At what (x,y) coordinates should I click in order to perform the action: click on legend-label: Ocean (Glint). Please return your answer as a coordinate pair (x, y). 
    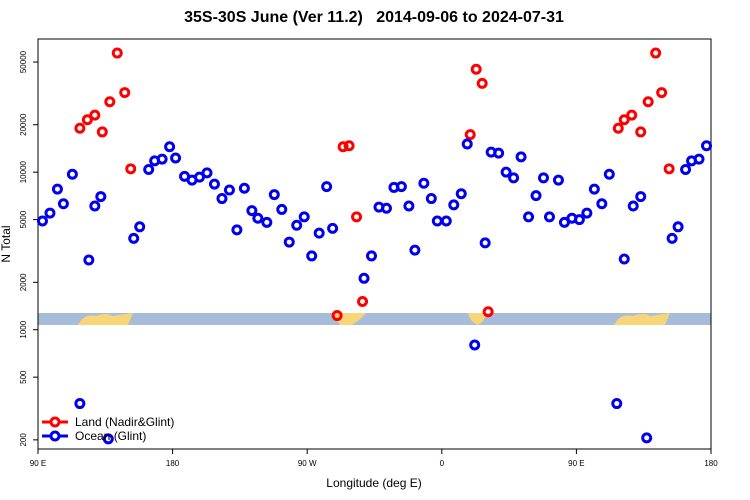
    Looking at the image, I should click on (110, 436).